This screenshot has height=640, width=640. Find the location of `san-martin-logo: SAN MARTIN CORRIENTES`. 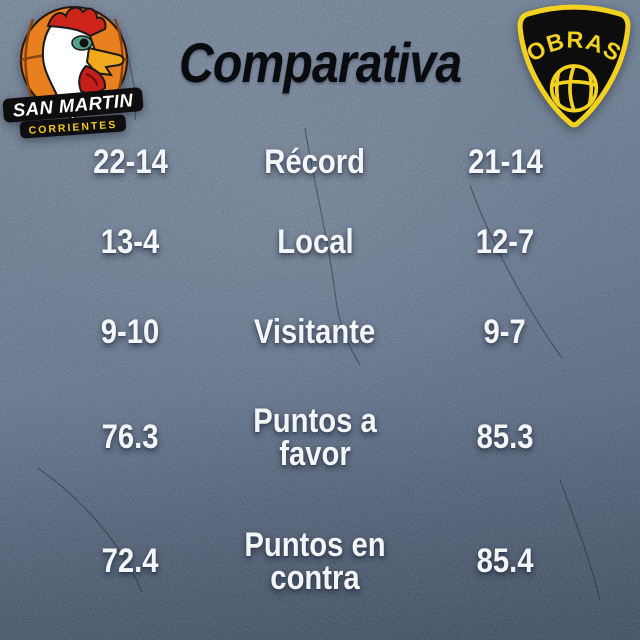

san-martin-logo: SAN MARTIN CORRIENTES is located at coordinates (73, 72).